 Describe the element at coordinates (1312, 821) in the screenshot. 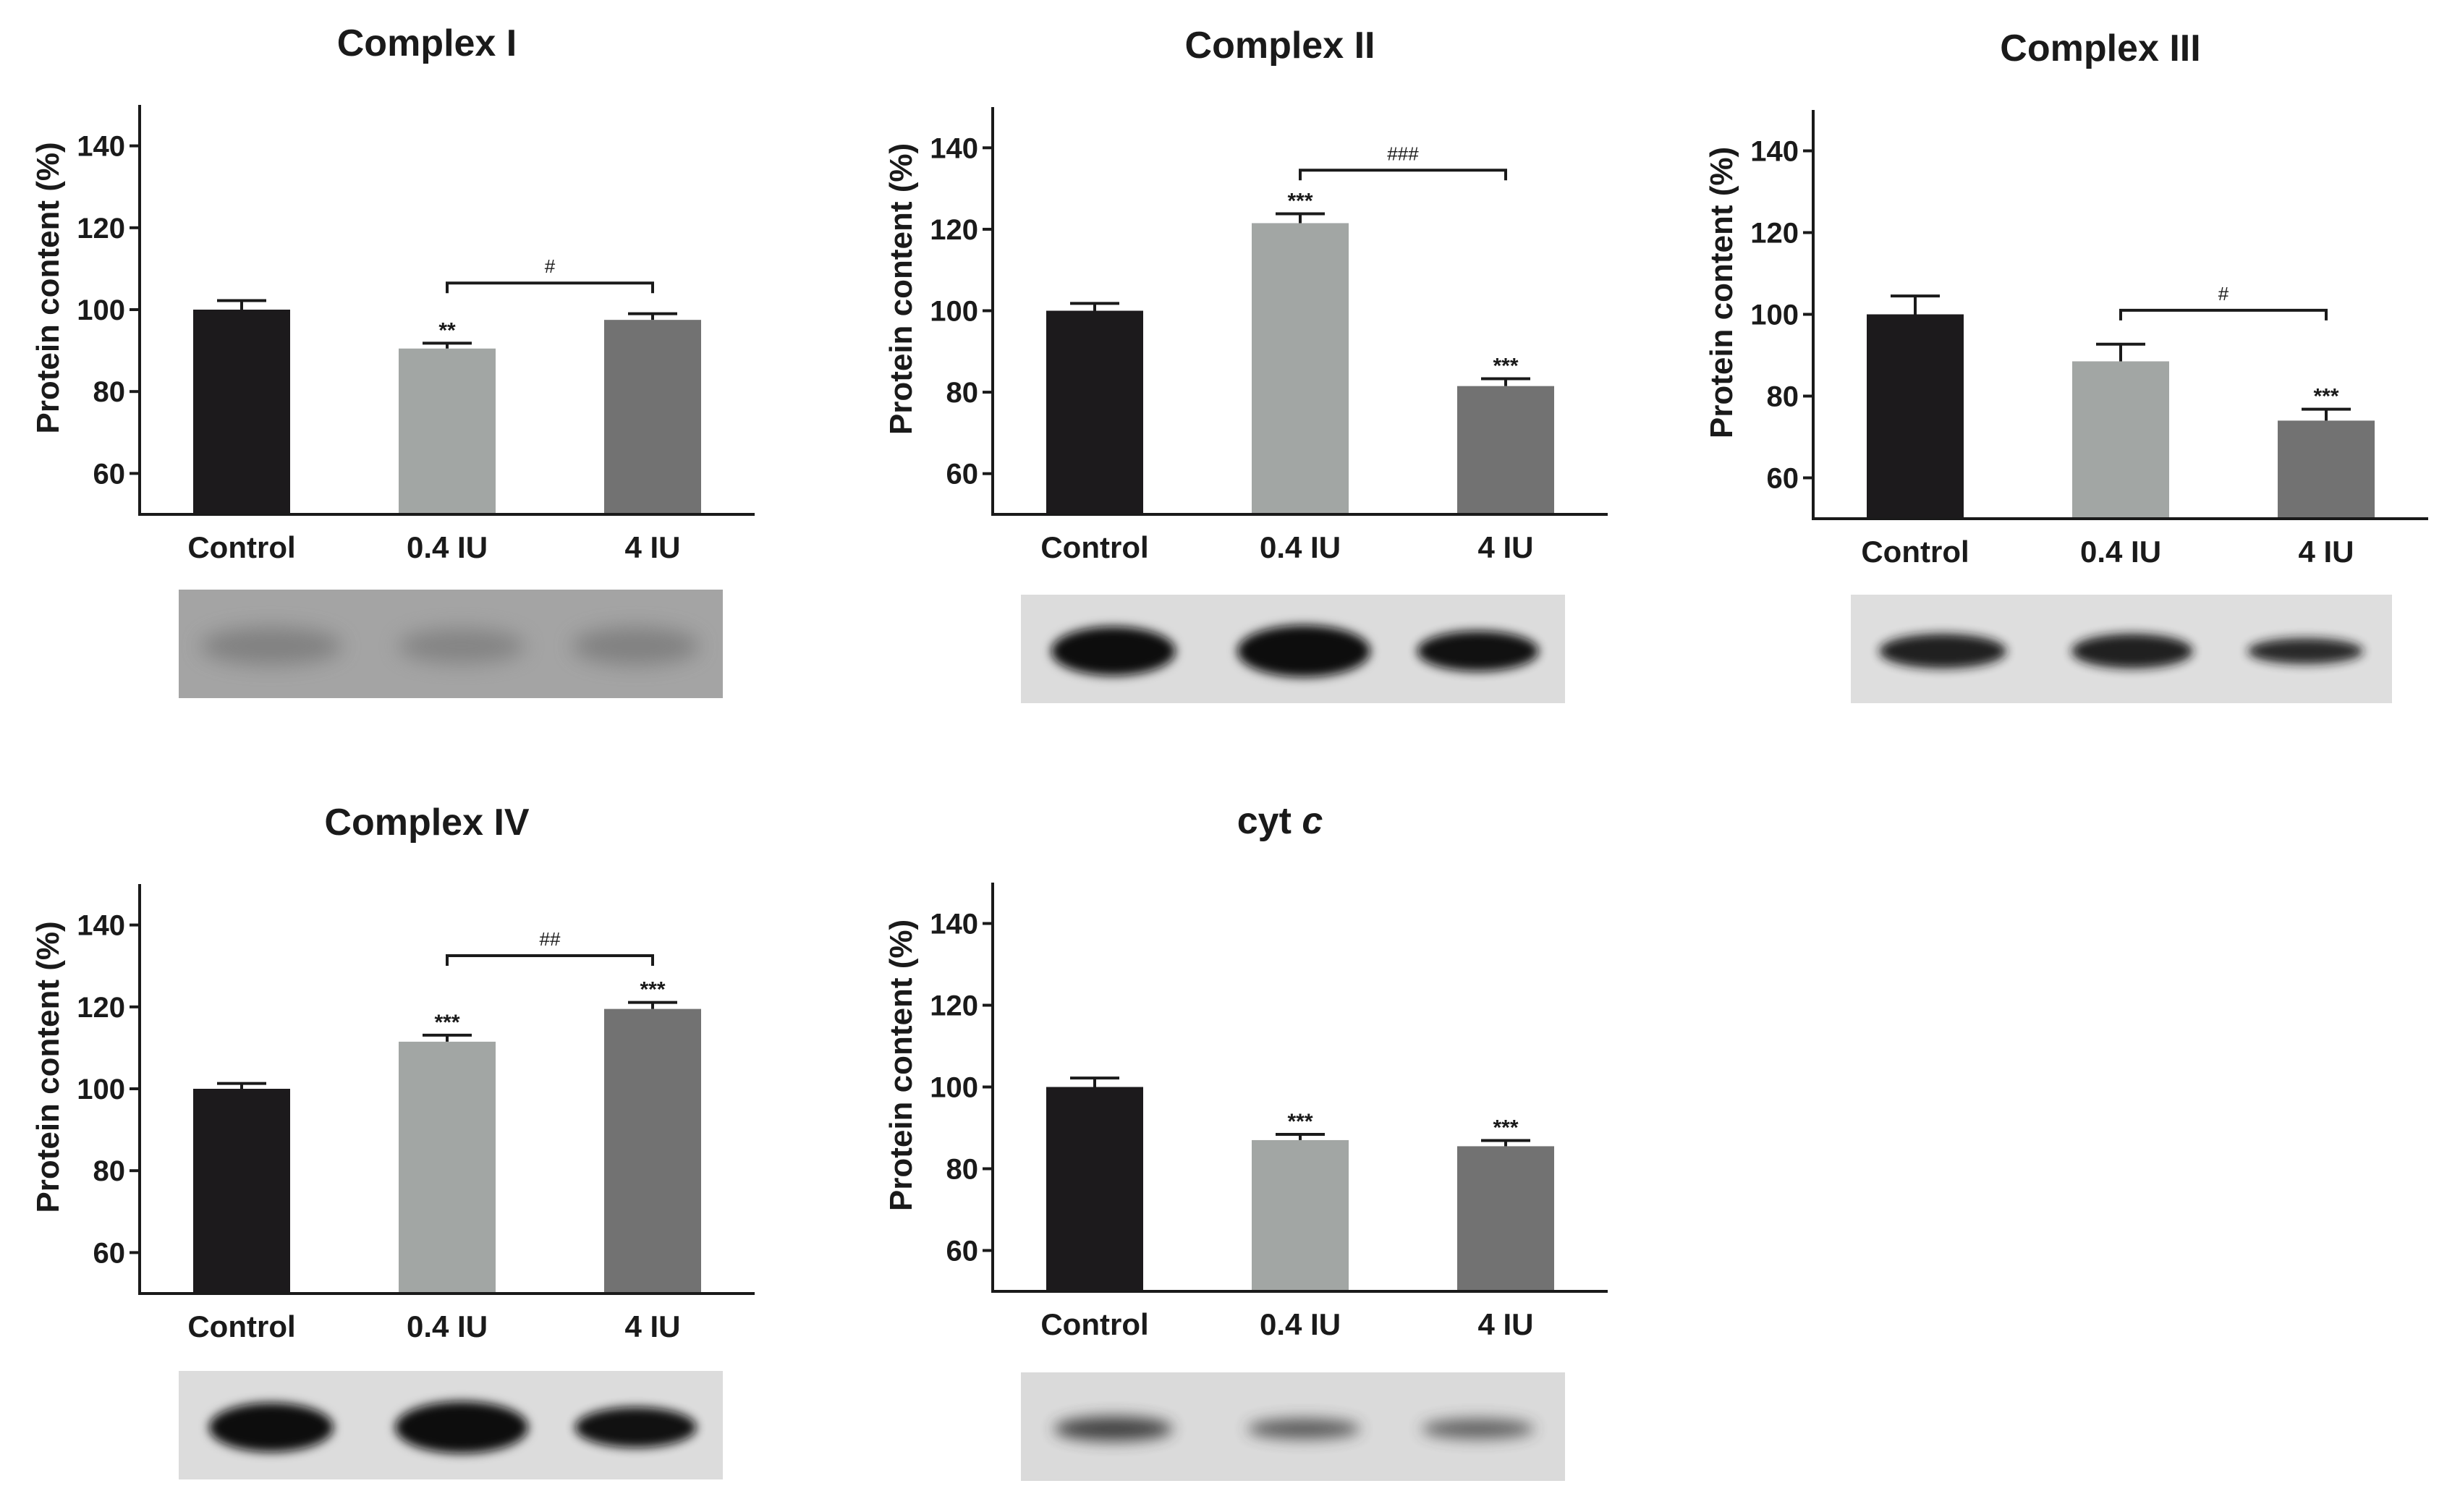

I see `chart-title-italic: c` at that location.